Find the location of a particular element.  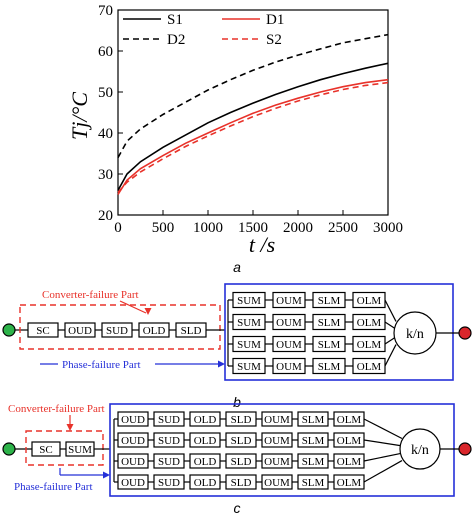

y-tick-label: 20 is located at coordinates (105, 216).